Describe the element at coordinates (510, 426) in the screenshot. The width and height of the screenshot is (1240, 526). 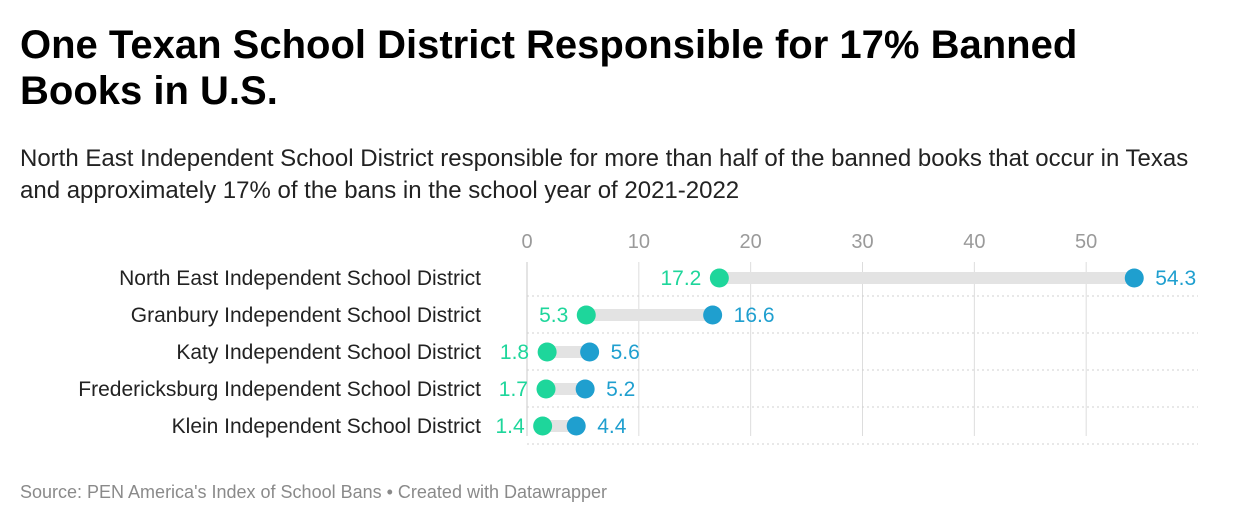
I see `start-value-label: 1.4` at that location.